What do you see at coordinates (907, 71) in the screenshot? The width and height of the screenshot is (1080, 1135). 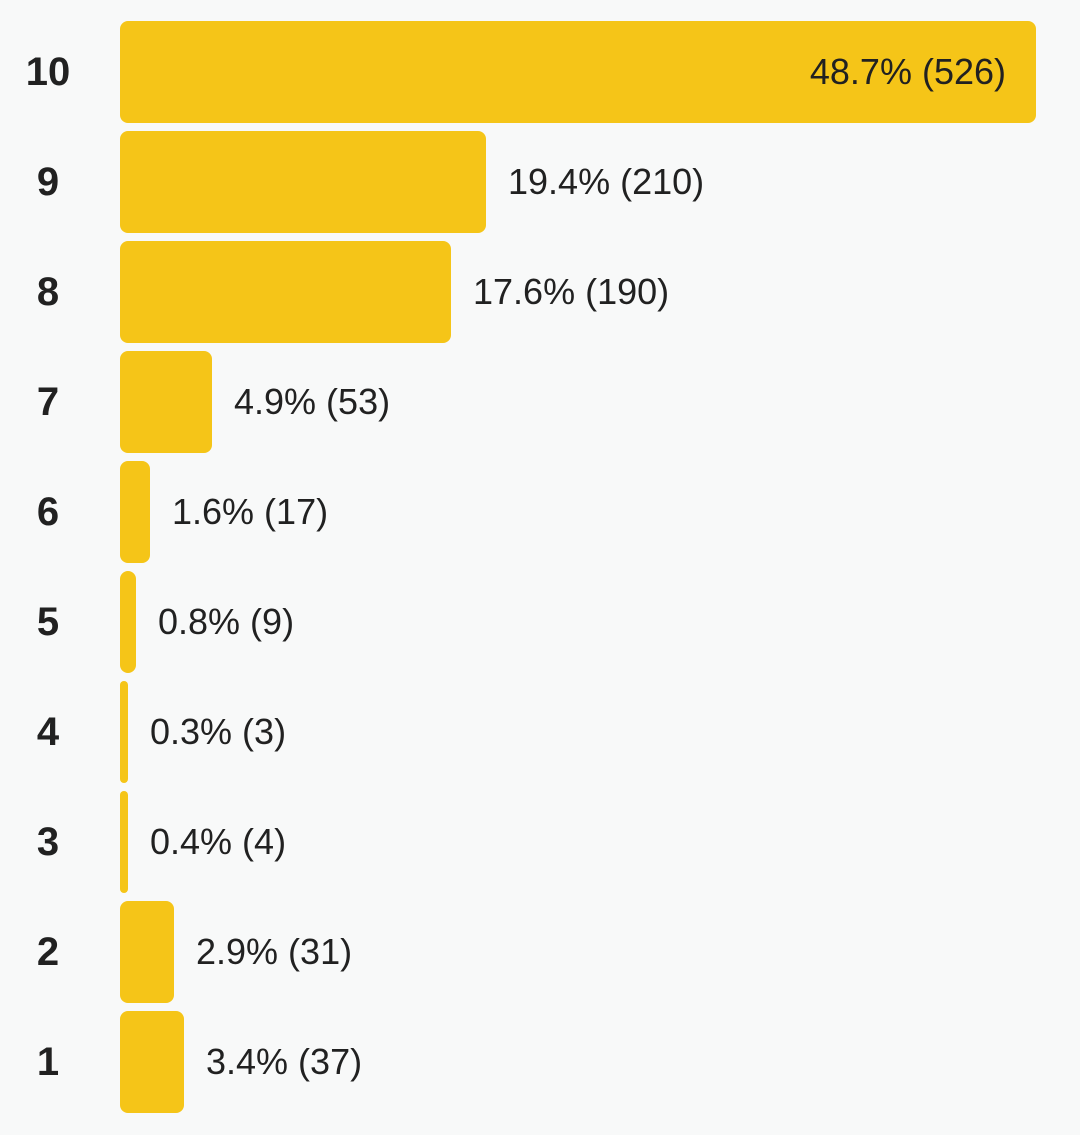 I see `data-label: 48.7% (526)` at bounding box center [907, 71].